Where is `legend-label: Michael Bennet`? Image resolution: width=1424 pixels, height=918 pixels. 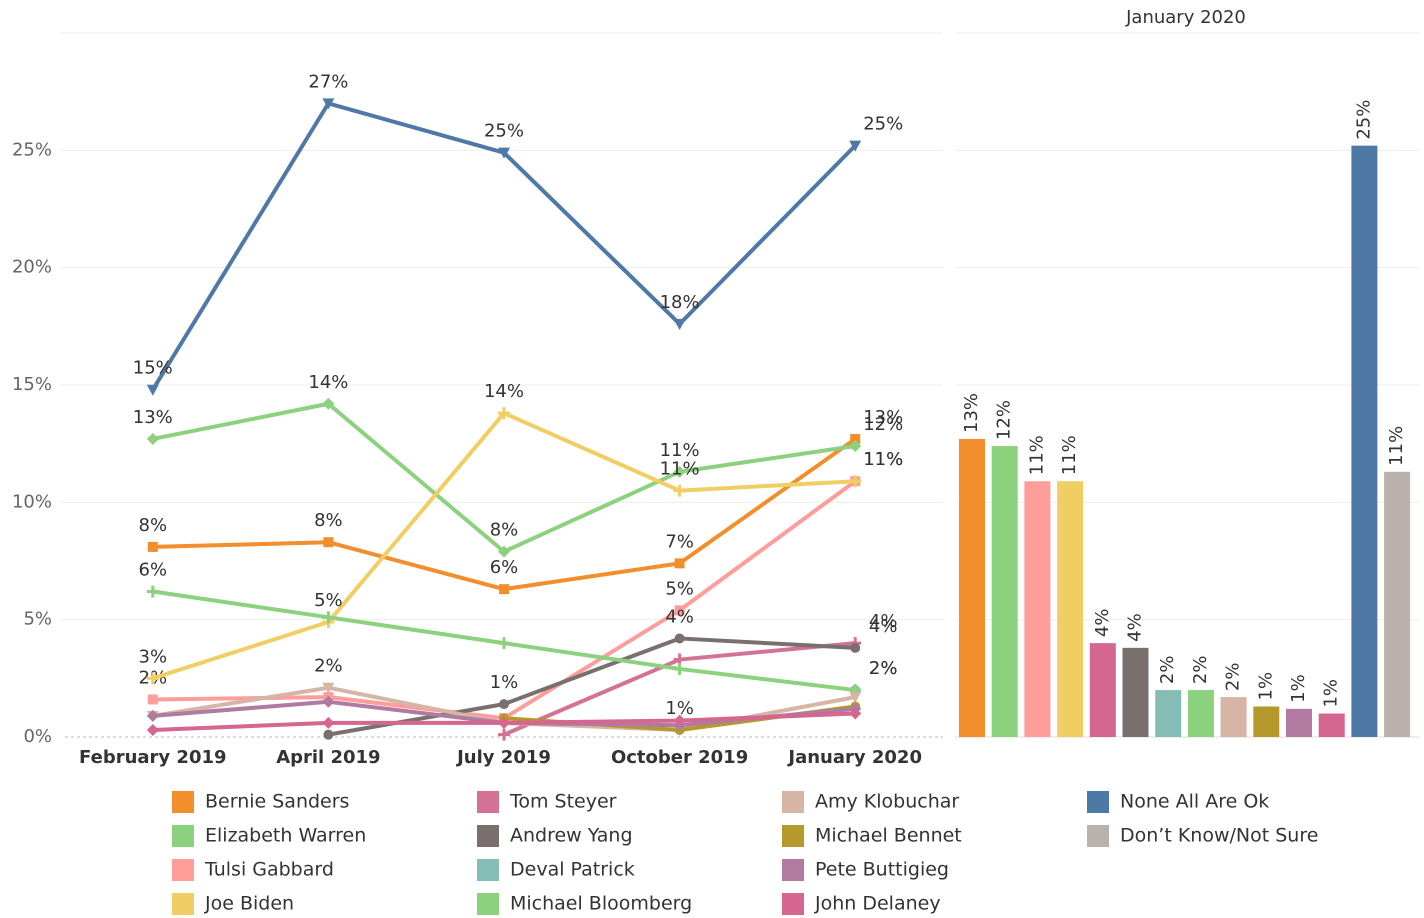
legend-label: Michael Bennet is located at coordinates (888, 836).